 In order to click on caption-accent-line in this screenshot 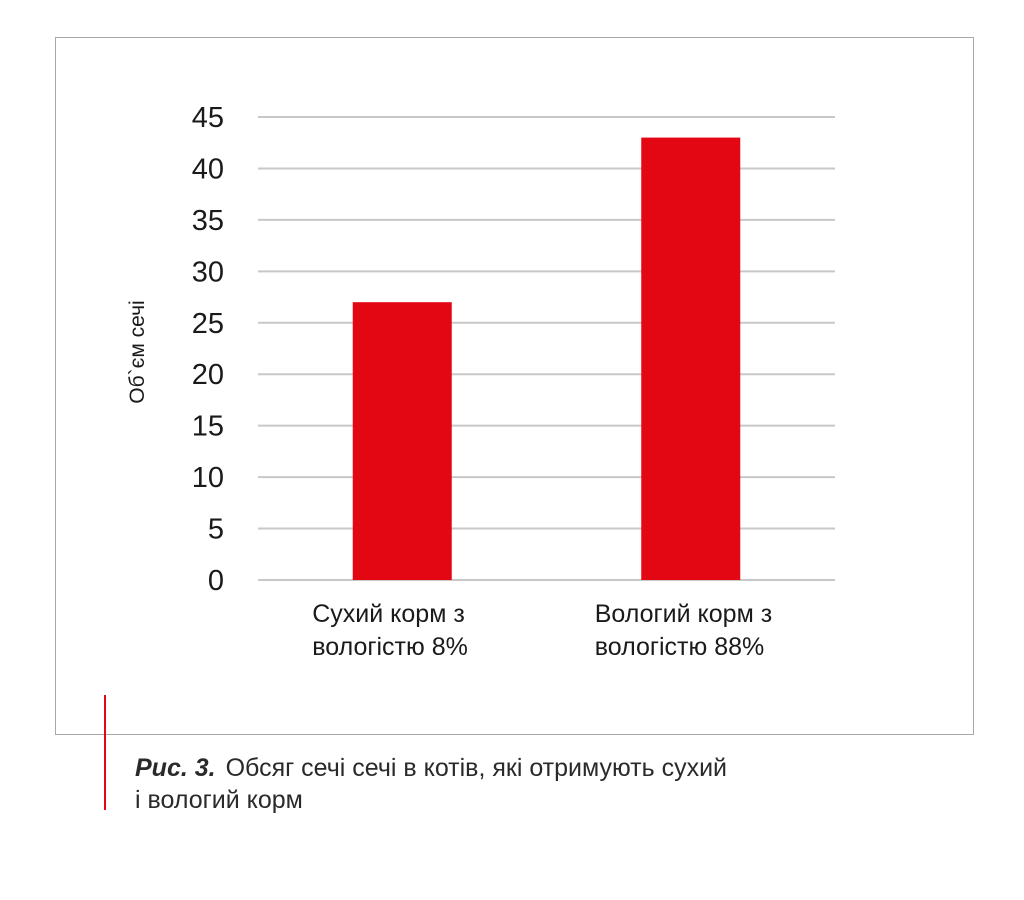, I will do `click(105, 752)`.